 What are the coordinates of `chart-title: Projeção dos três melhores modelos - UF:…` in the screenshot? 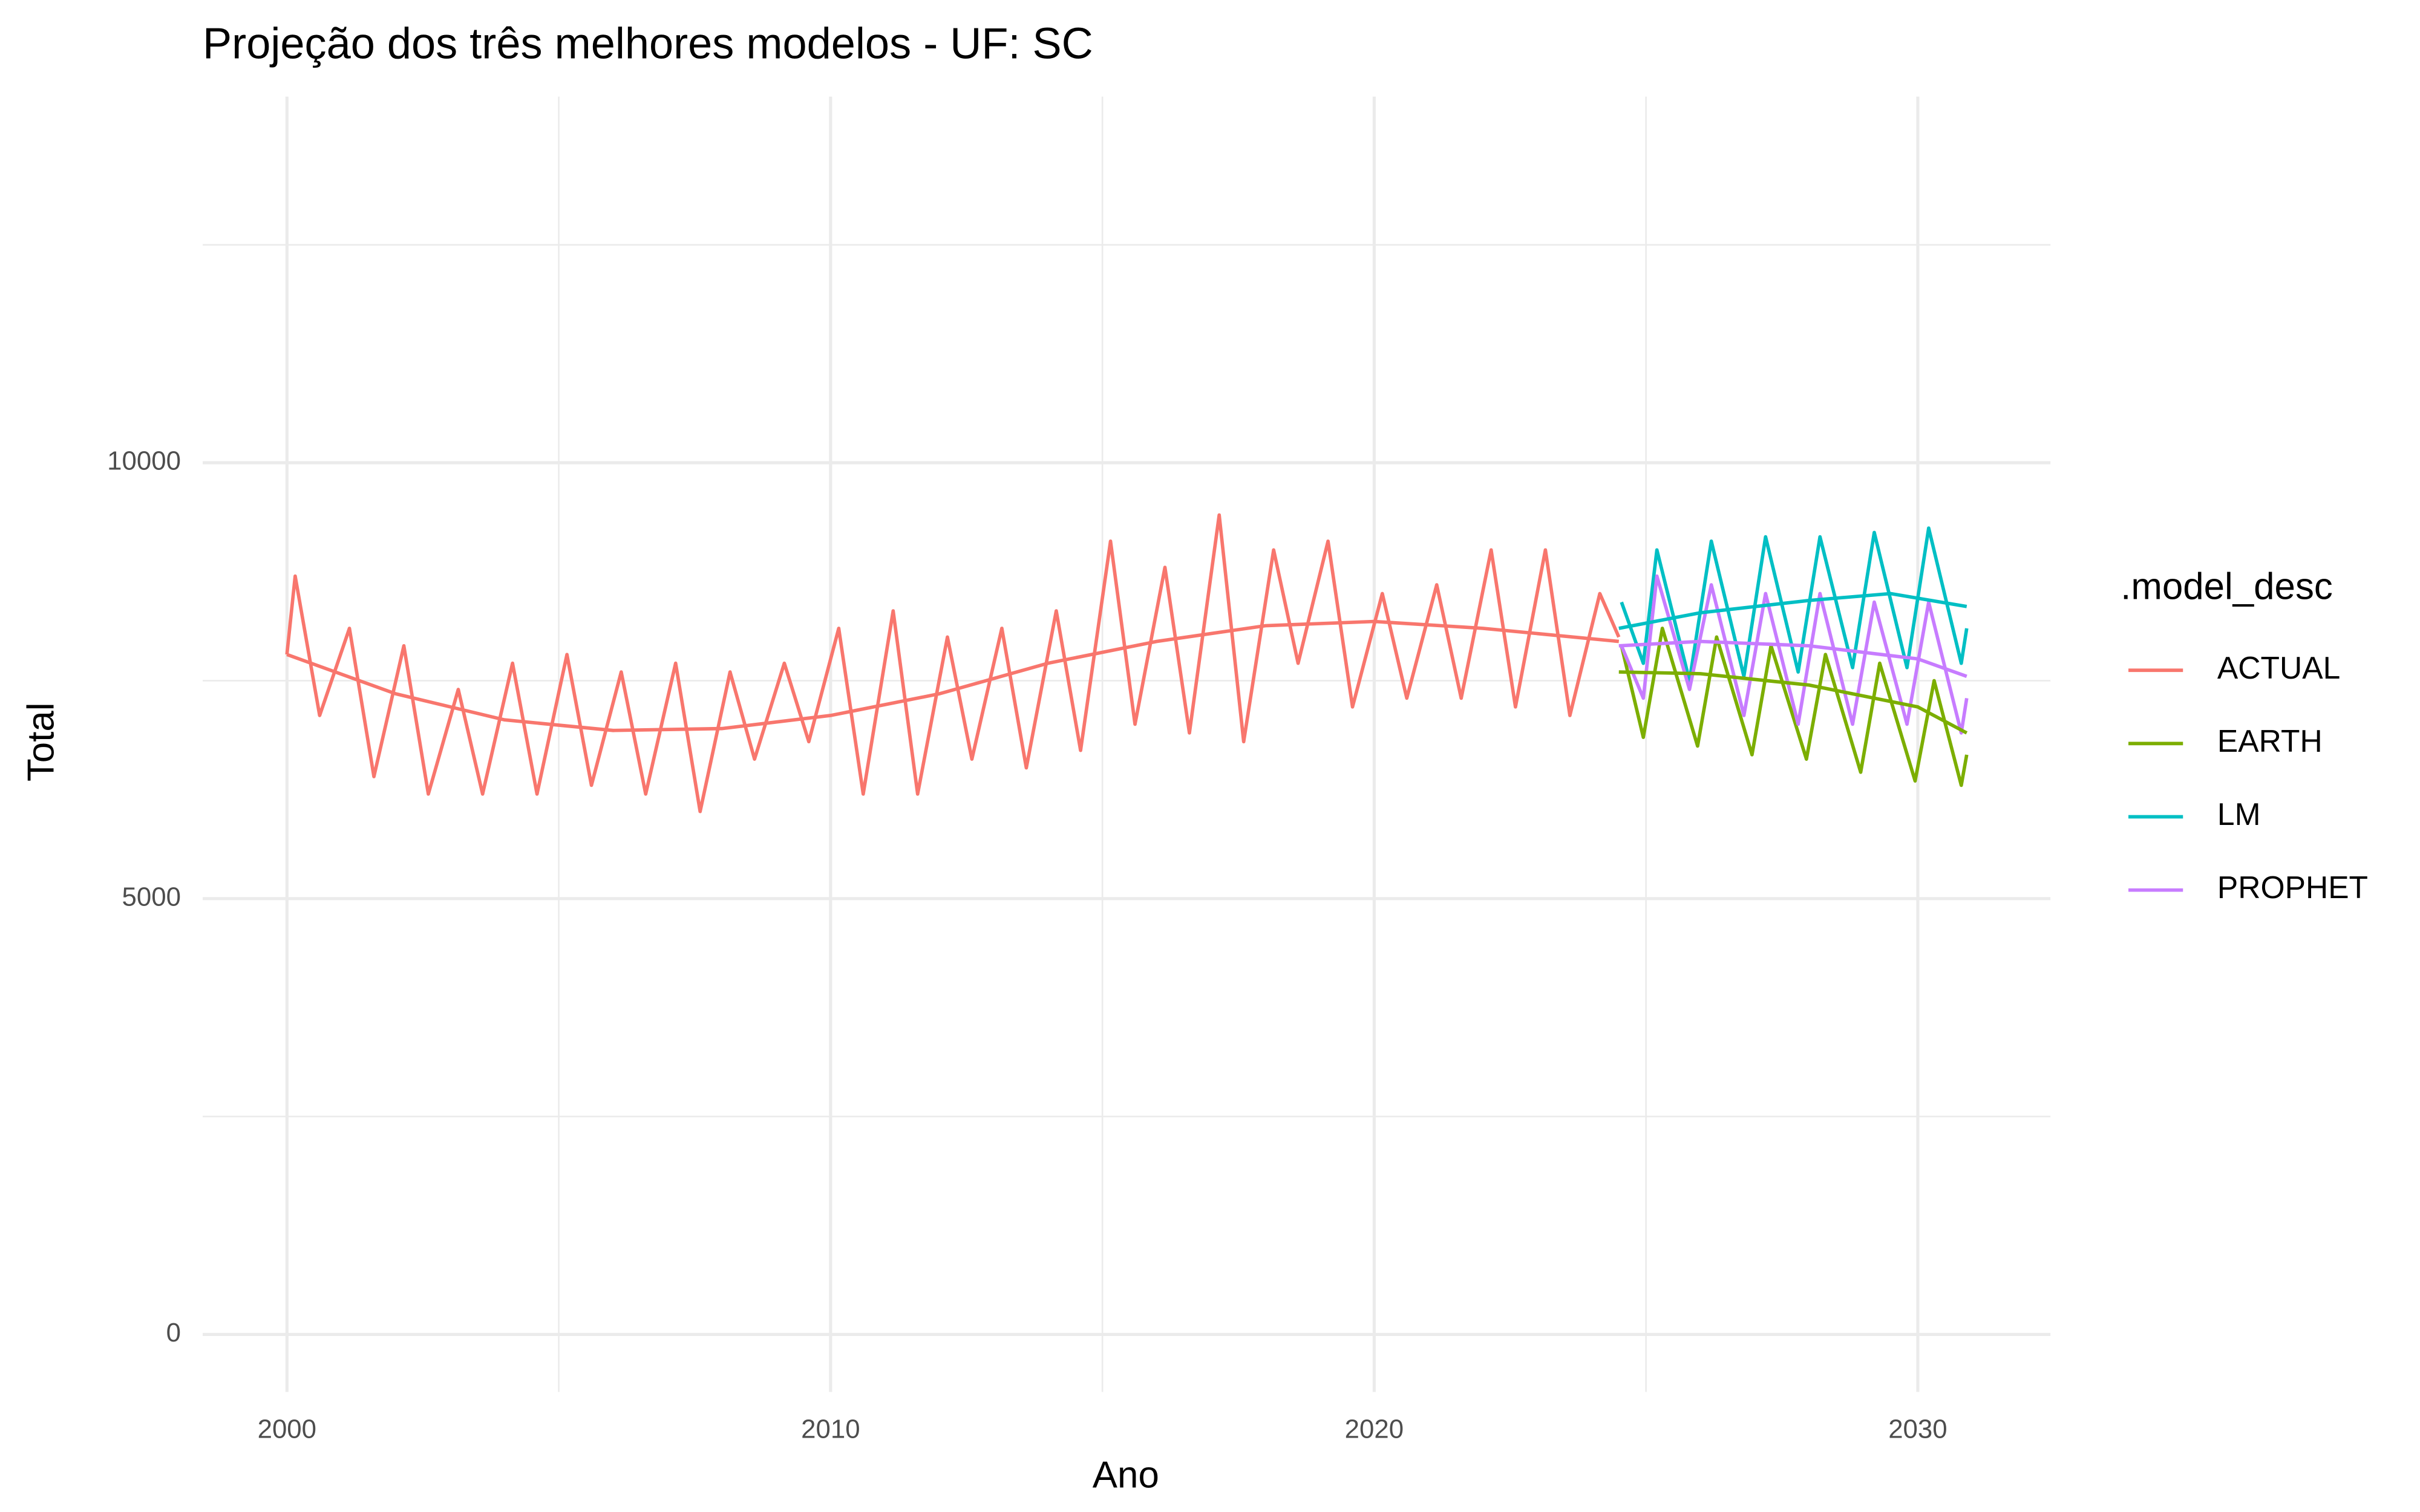 It's located at (648, 43).